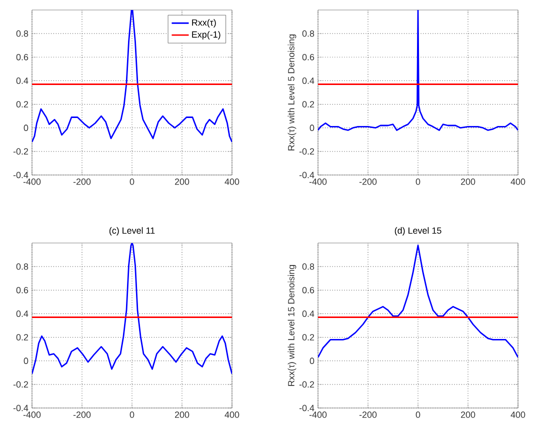  I want to click on chart-title: (d) Level 15, so click(418, 231).